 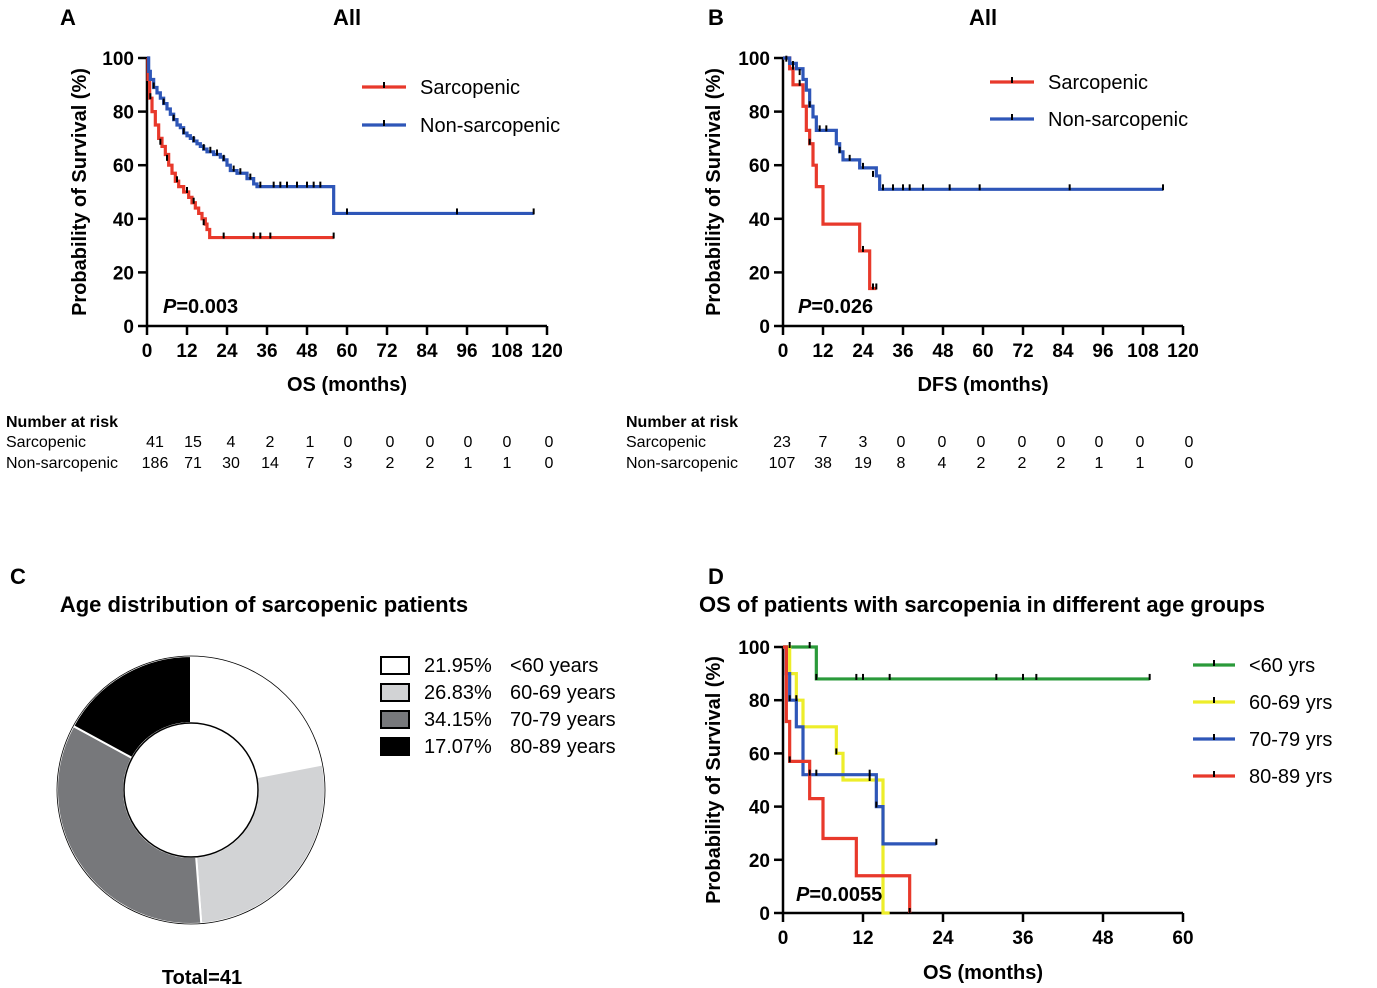 I want to click on chart-title: Age distribution of sarcopenic patients, so click(x=264, y=604).